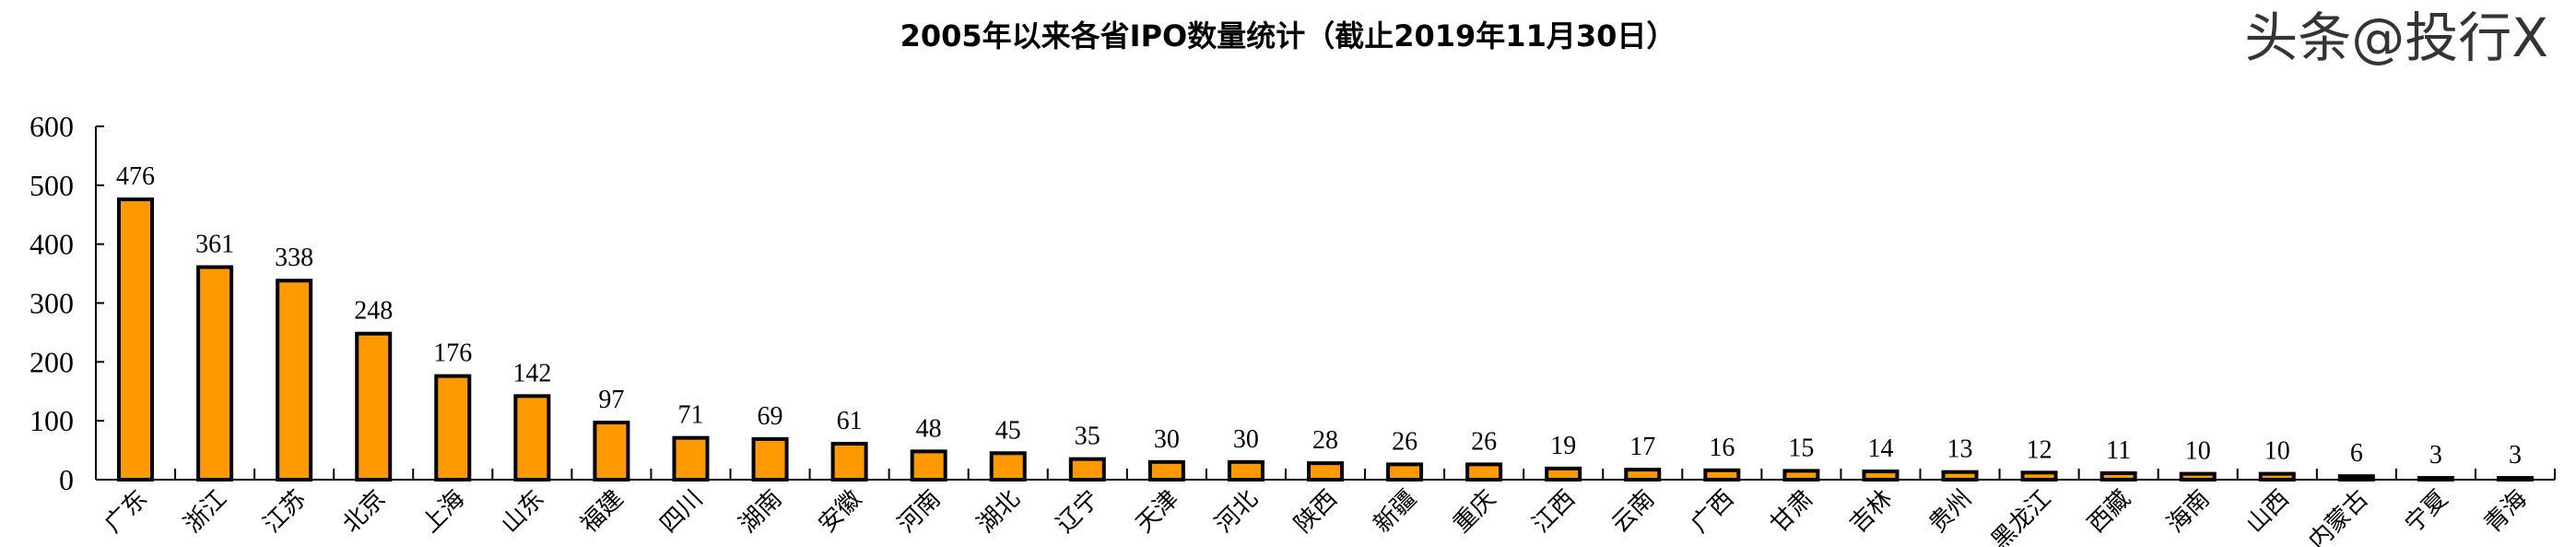 The width and height of the screenshot is (2576, 547). I want to click on y-tick-label: 600, so click(51, 127).